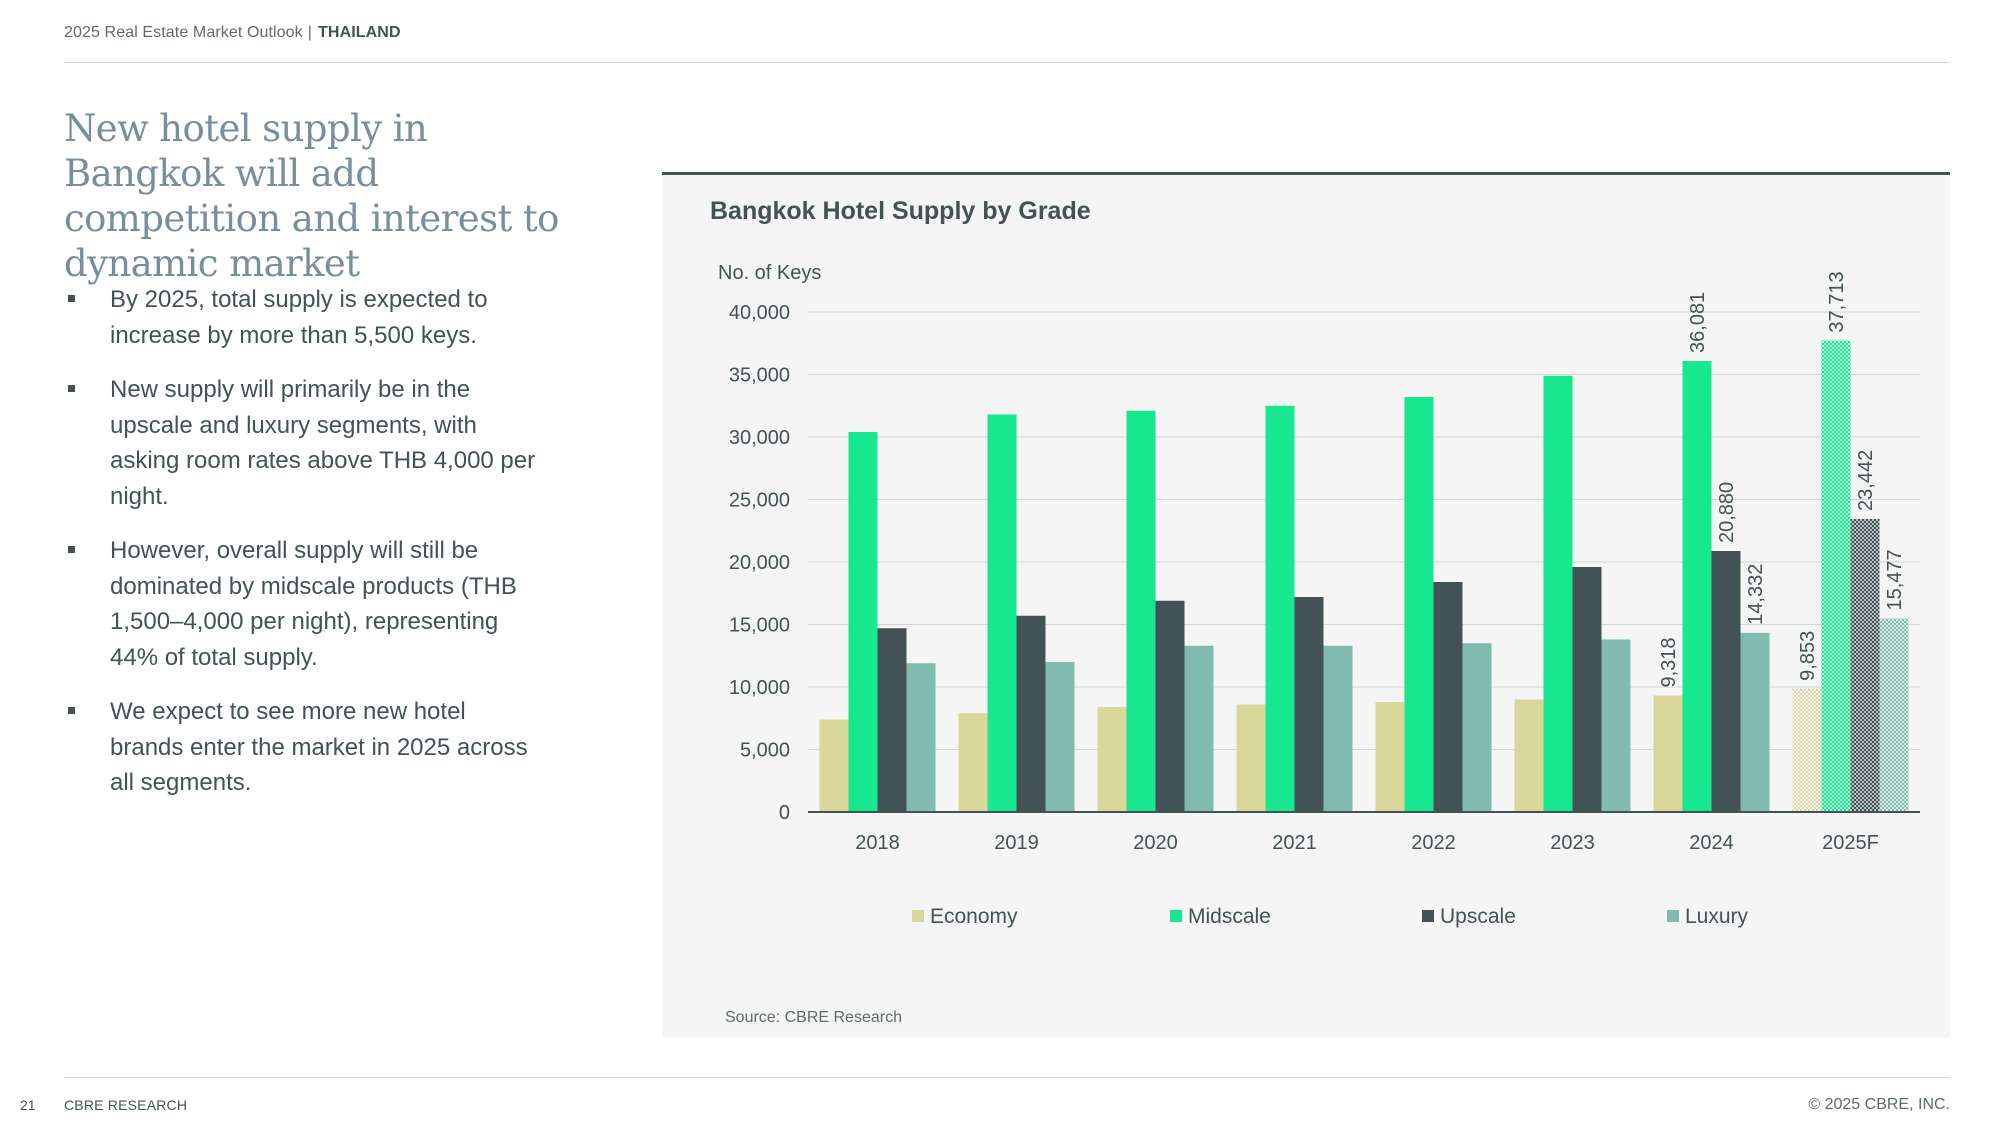 Image resolution: width=2000 pixels, height=1125 pixels. Describe the element at coordinates (759, 626) in the screenshot. I see `y-tick-label: 15,000` at that location.